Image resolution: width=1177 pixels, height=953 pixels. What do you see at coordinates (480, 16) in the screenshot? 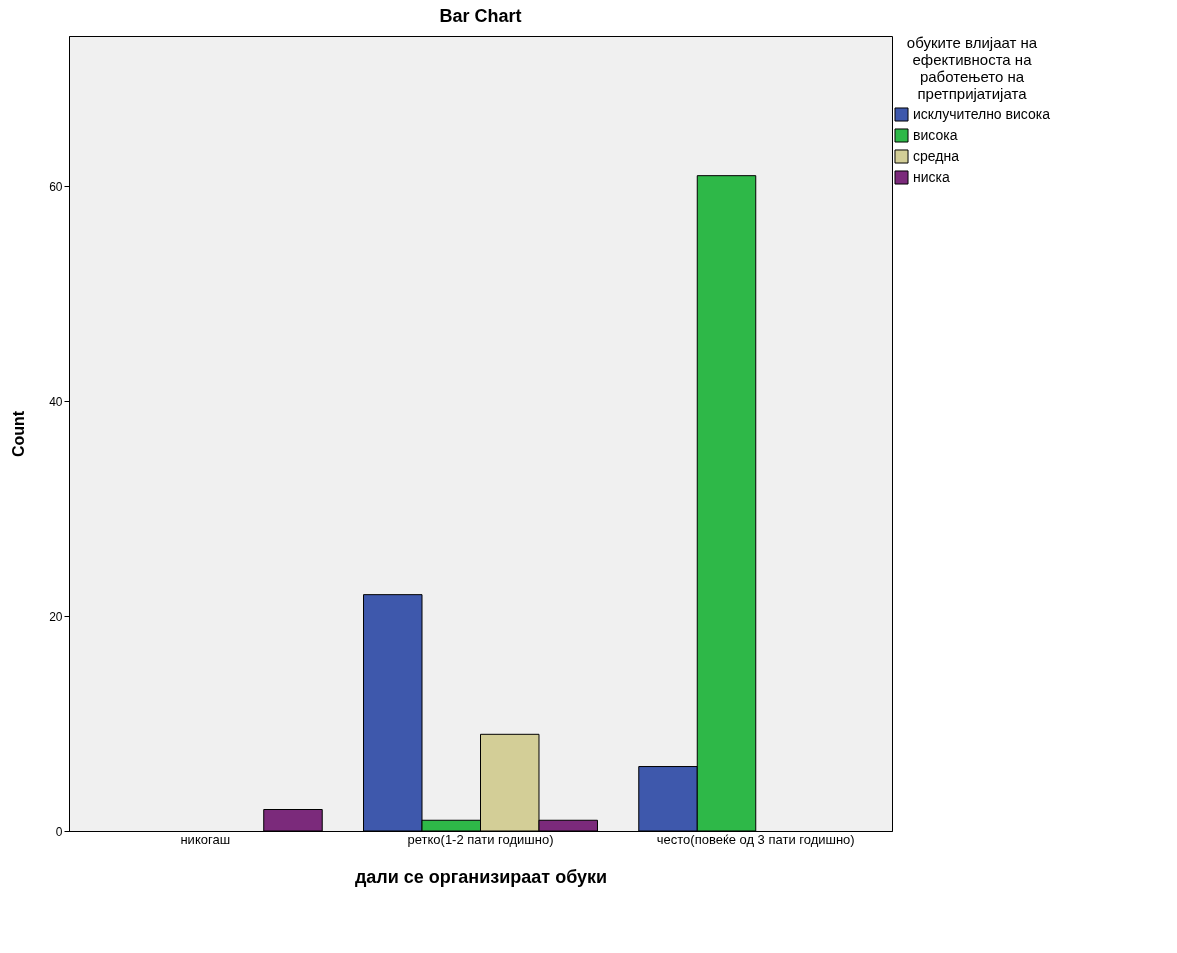
I see `chart-title: Bar Chart` at bounding box center [480, 16].